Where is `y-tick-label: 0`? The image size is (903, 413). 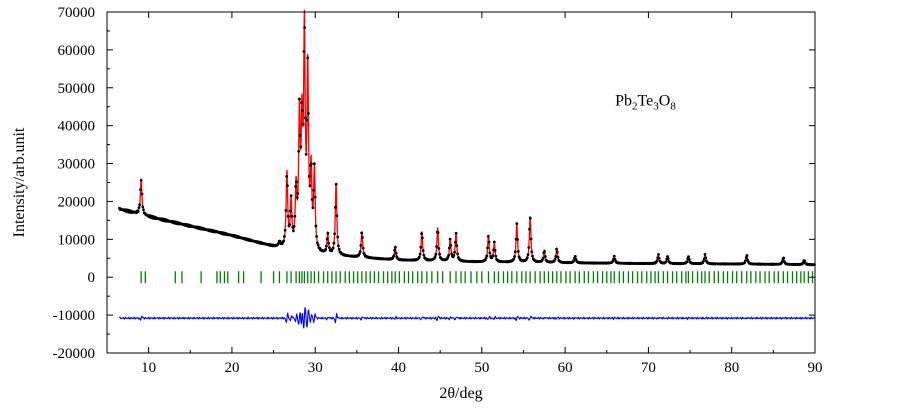 y-tick-label: 0 is located at coordinates (92, 278).